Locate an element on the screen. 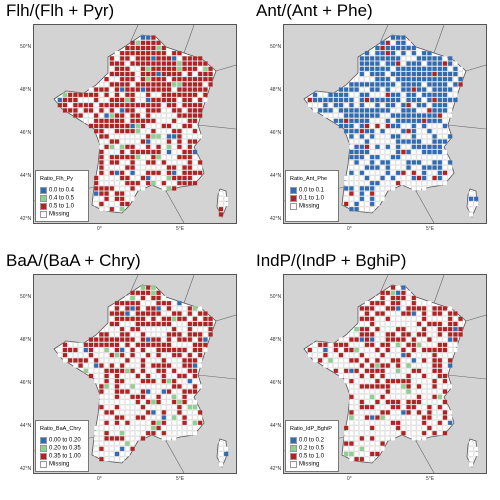 This screenshot has width=500, height=500. legend-entry: Missing is located at coordinates (304, 464).